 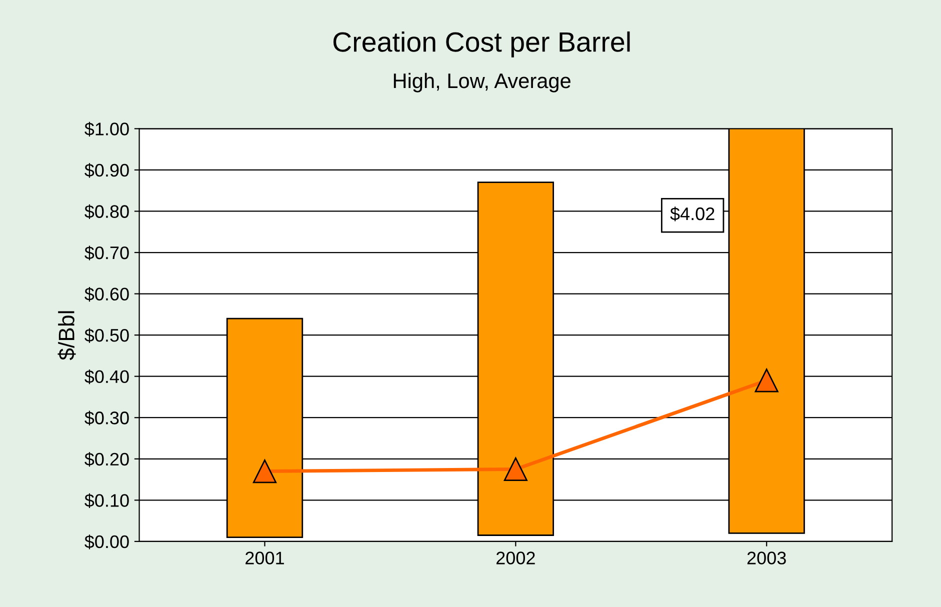 What do you see at coordinates (106, 335) in the screenshot?
I see `y-tick-label: $0.50` at bounding box center [106, 335].